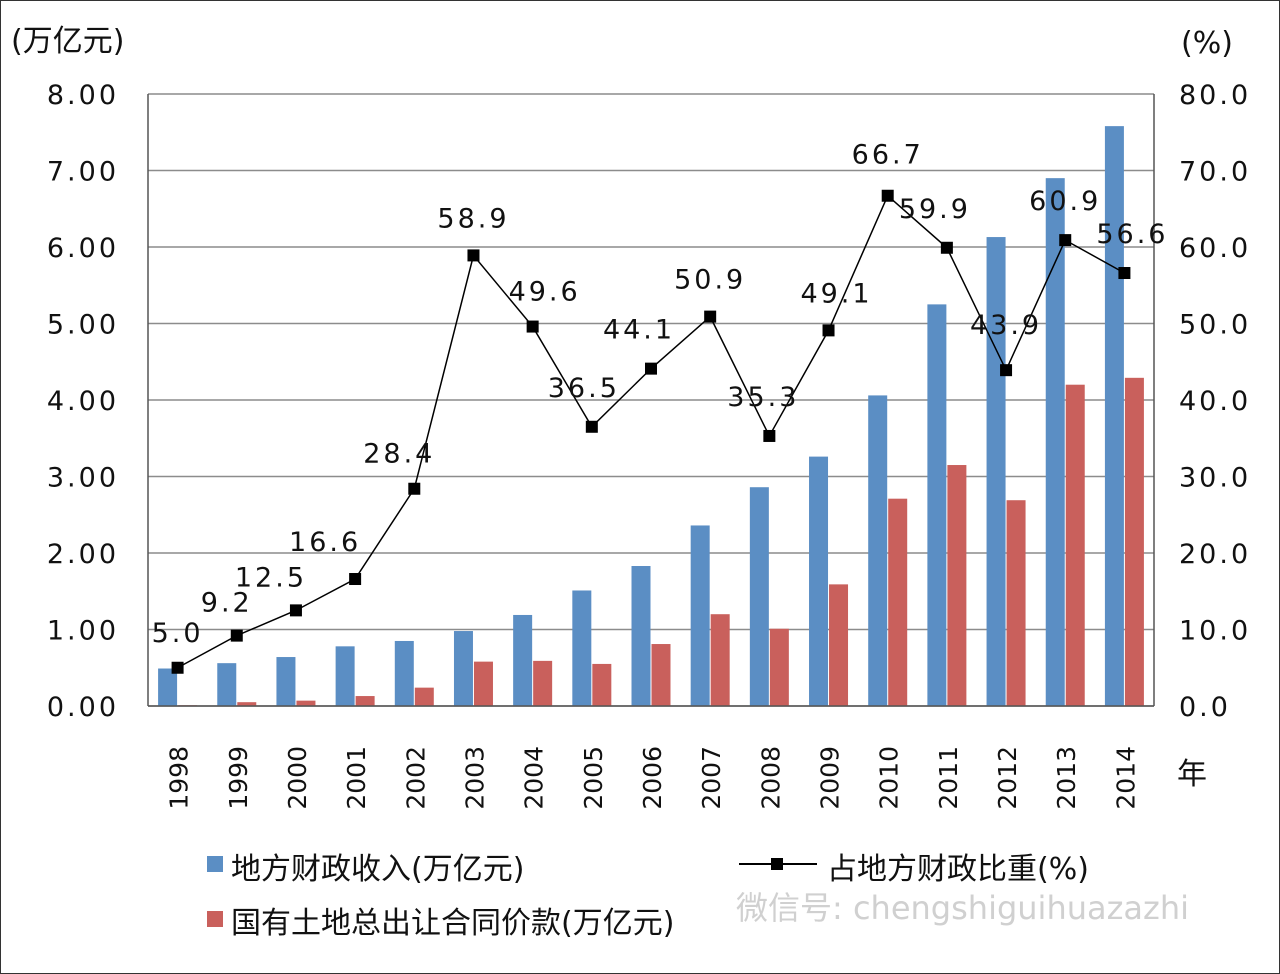 The width and height of the screenshot is (1280, 974). Describe the element at coordinates (271, 577) in the screenshot. I see `ratio-data-label: 12.5` at that location.